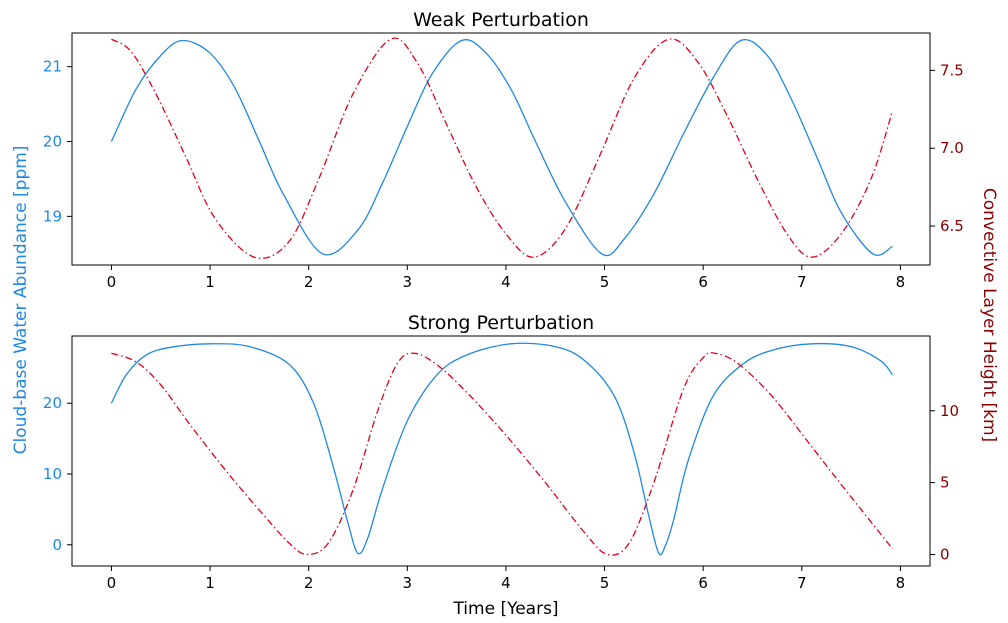 This screenshot has height=623, width=1008. Describe the element at coordinates (309, 282) in the screenshot. I see `weak-x-tick-label: 2` at that location.